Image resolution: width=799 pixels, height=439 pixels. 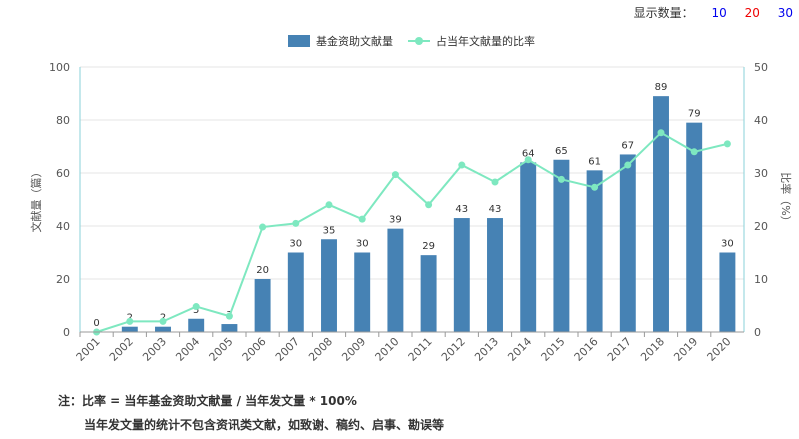 I want to click on y-right-tick-label: 50, so click(x=761, y=67).